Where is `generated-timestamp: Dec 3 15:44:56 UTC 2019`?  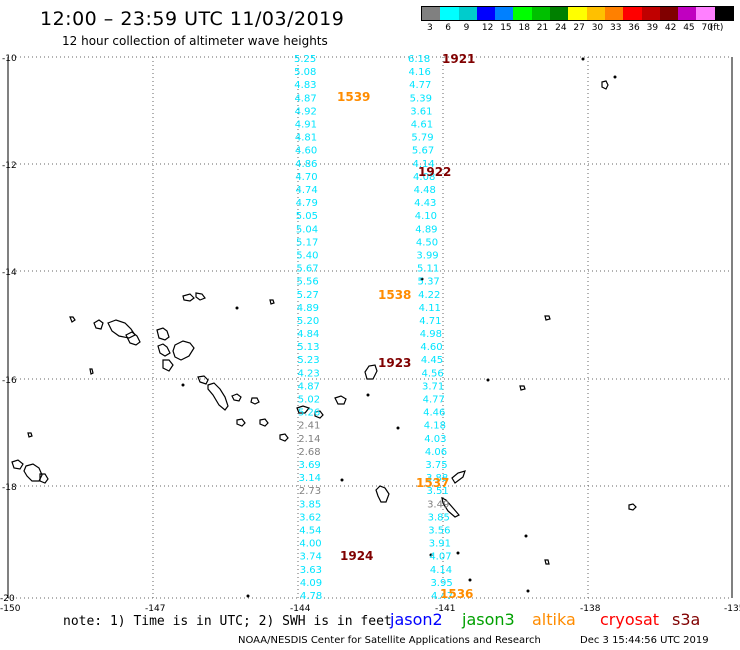
generated-timestamp: Dec 3 15:44:56 UTC 2019 is located at coordinates (644, 640).